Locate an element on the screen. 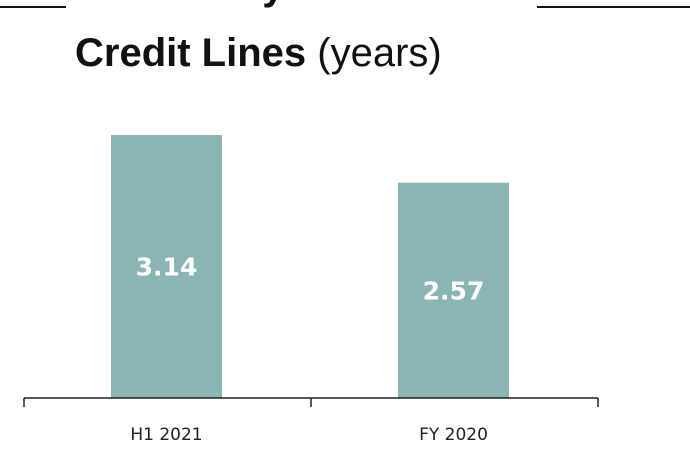 This screenshot has height=473, width=690. bar-value-label-1: 3.14 is located at coordinates (167, 267).